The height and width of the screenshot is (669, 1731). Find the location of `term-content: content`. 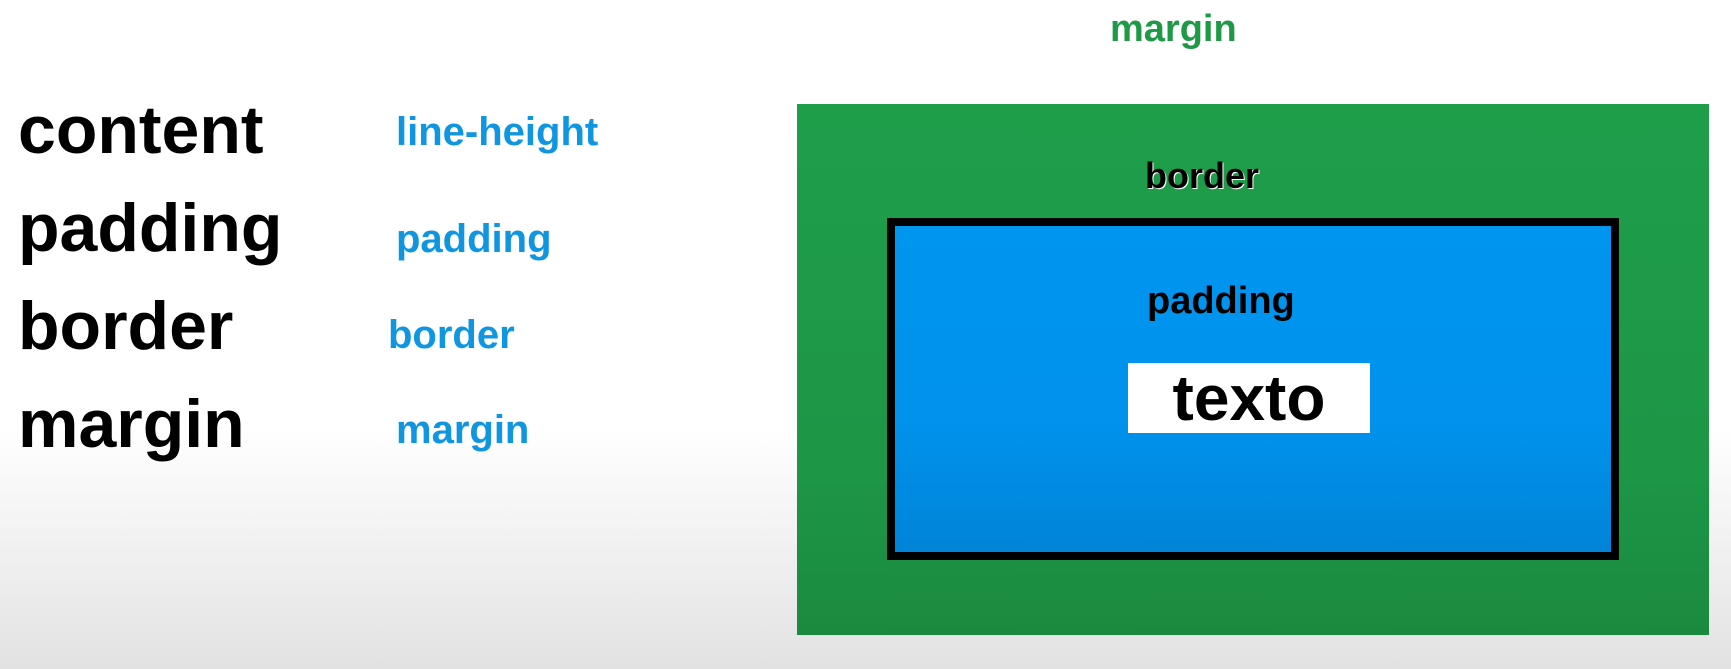

term-content: content is located at coordinates (141, 130).